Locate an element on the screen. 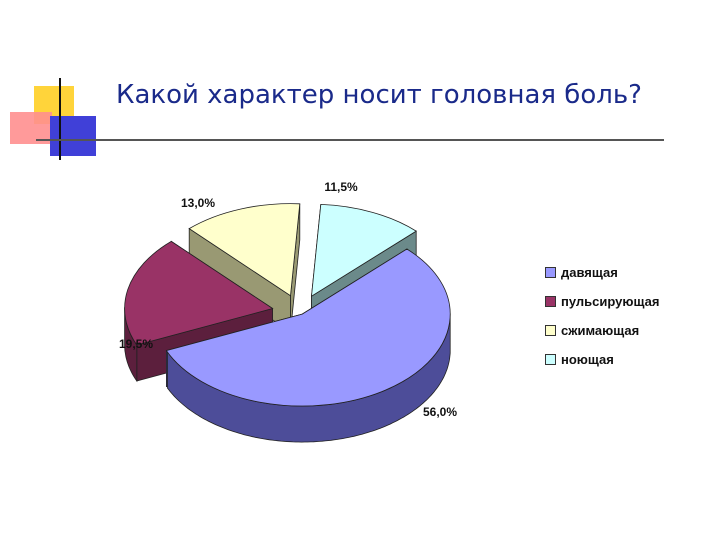  legend-item-davyashchaya: давящая is located at coordinates (602, 272).